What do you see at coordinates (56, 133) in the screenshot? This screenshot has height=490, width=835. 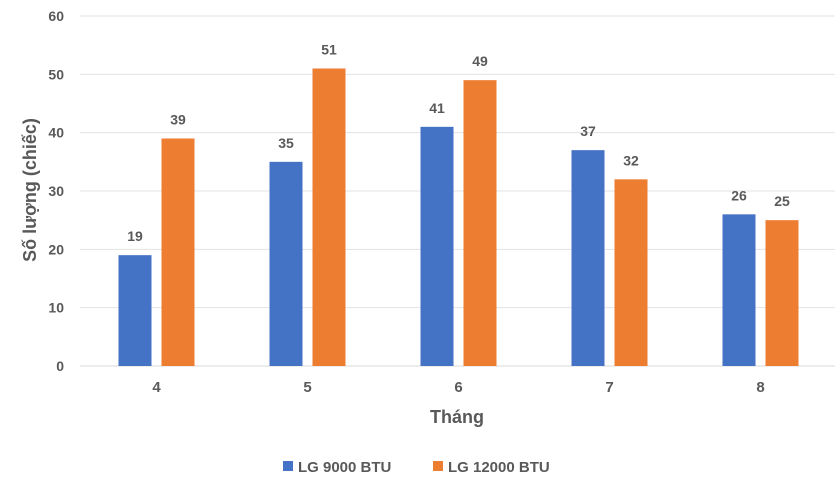 I see `y-tick-label: 40` at bounding box center [56, 133].